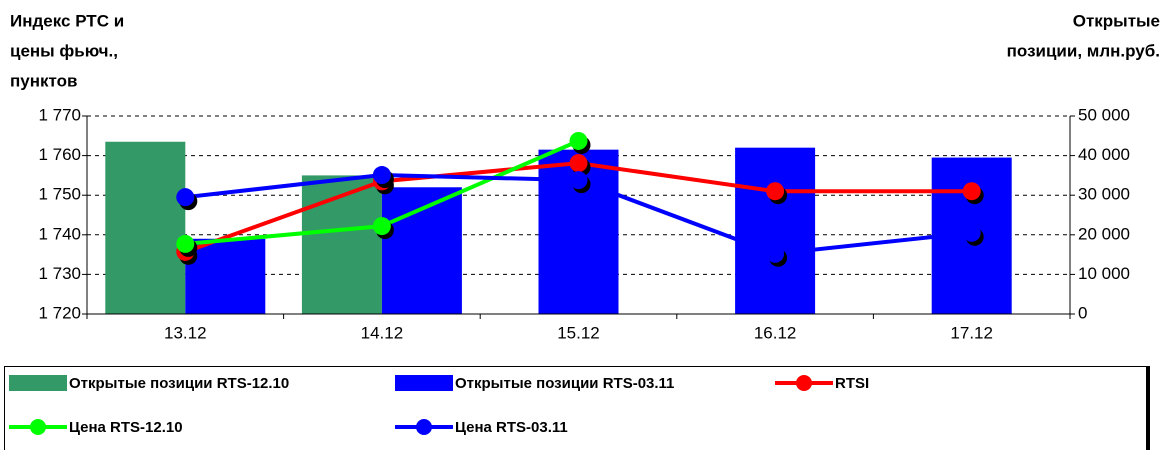 Image resolution: width=1166 pixels, height=450 pixels. I want to click on x-tick-label: 17.12, so click(971, 332).